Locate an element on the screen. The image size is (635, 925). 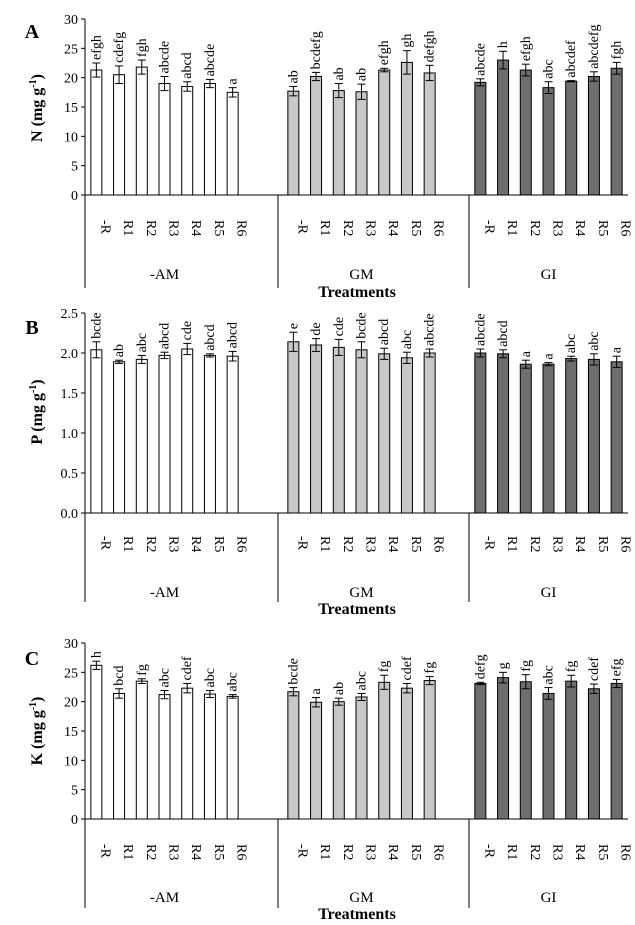
y-tick-label: 15 is located at coordinates (71, 108).